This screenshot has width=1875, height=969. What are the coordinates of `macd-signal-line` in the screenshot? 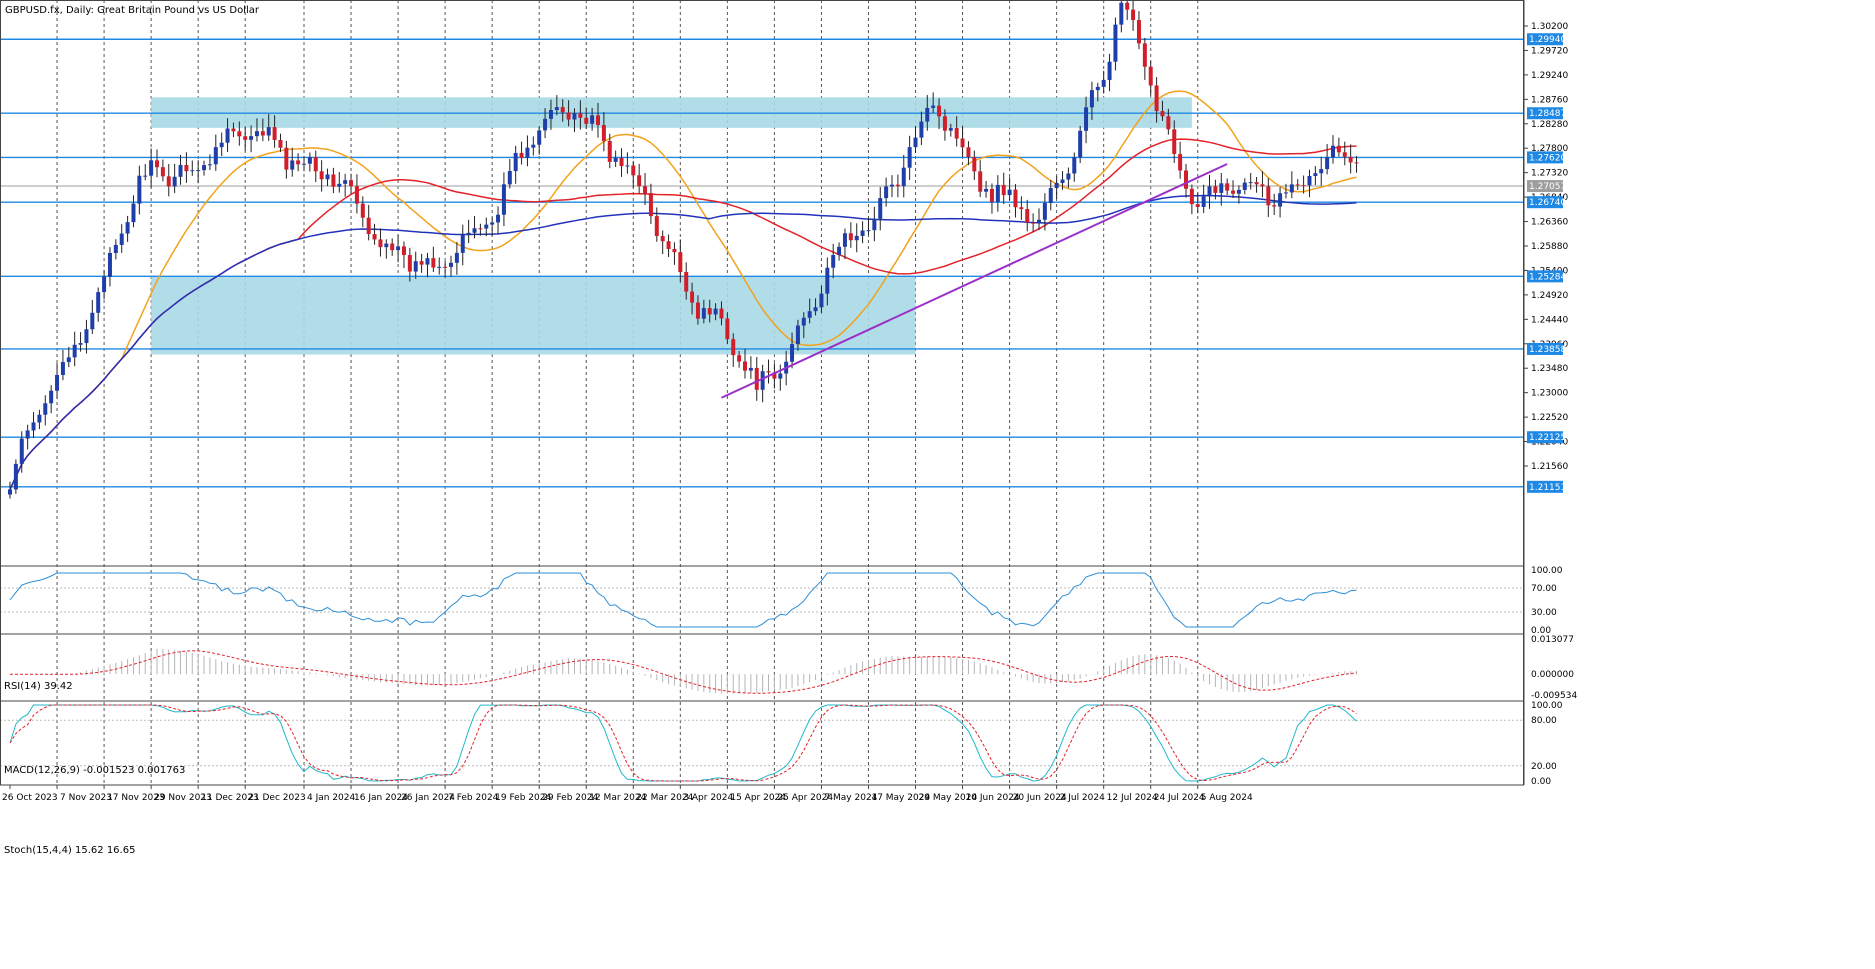 It's located at (683, 672).